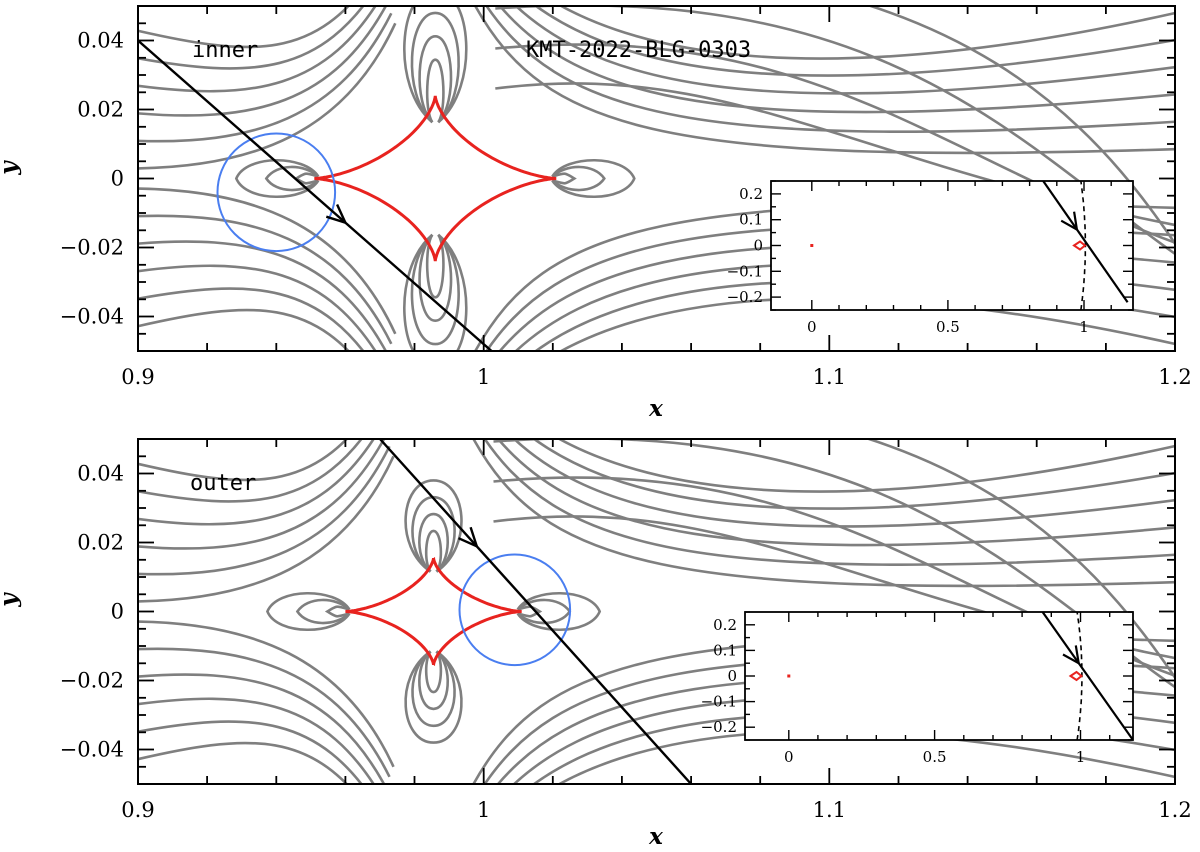  I want to click on inset-x-tick-label: 0.5, so click(935, 757).